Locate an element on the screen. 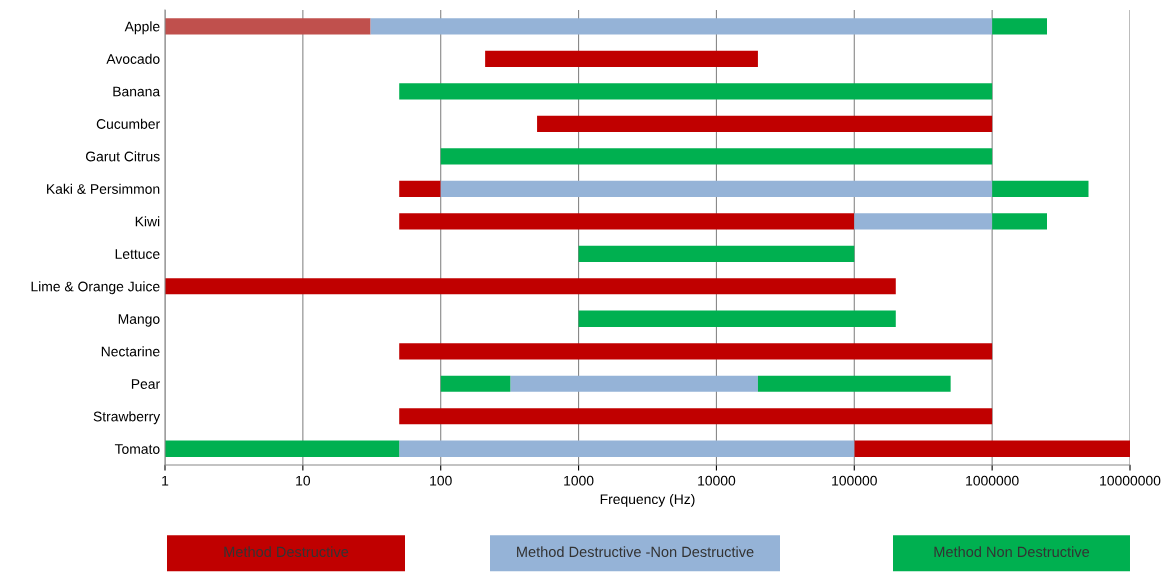 Image resolution: width=1168 pixels, height=574 pixels. y-tick-label: Banana is located at coordinates (137, 91).